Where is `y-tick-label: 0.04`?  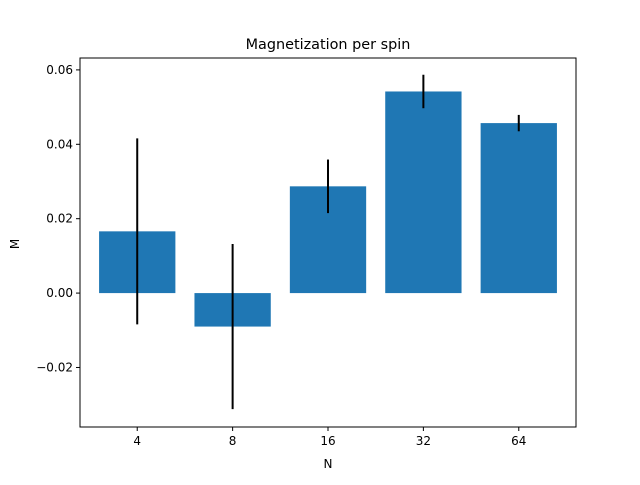
y-tick-label: 0.04 is located at coordinates (59, 144).